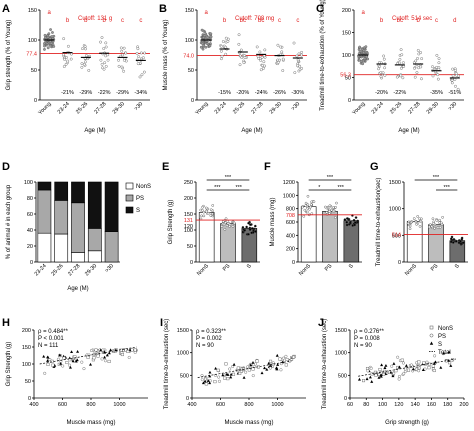  What do you see at coordinates (445, 329) in the screenshot?
I see `legend-label: NonS` at bounding box center [445, 329].